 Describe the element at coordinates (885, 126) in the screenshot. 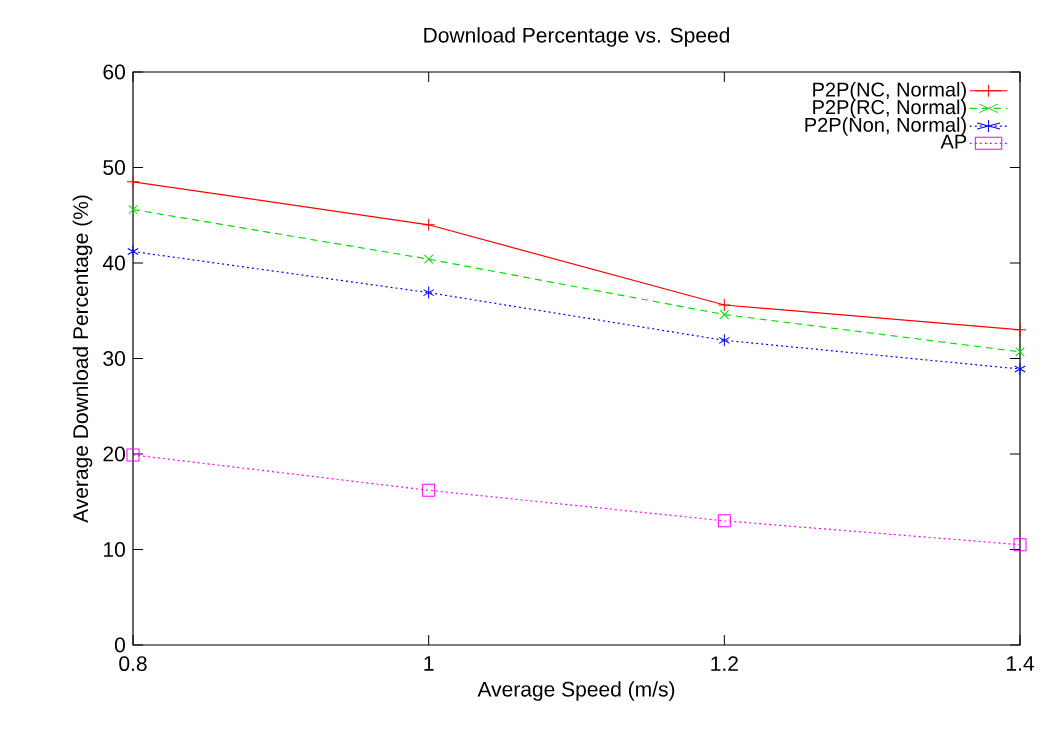

I see `legend-label: P2P(Non, Normal)` at that location.